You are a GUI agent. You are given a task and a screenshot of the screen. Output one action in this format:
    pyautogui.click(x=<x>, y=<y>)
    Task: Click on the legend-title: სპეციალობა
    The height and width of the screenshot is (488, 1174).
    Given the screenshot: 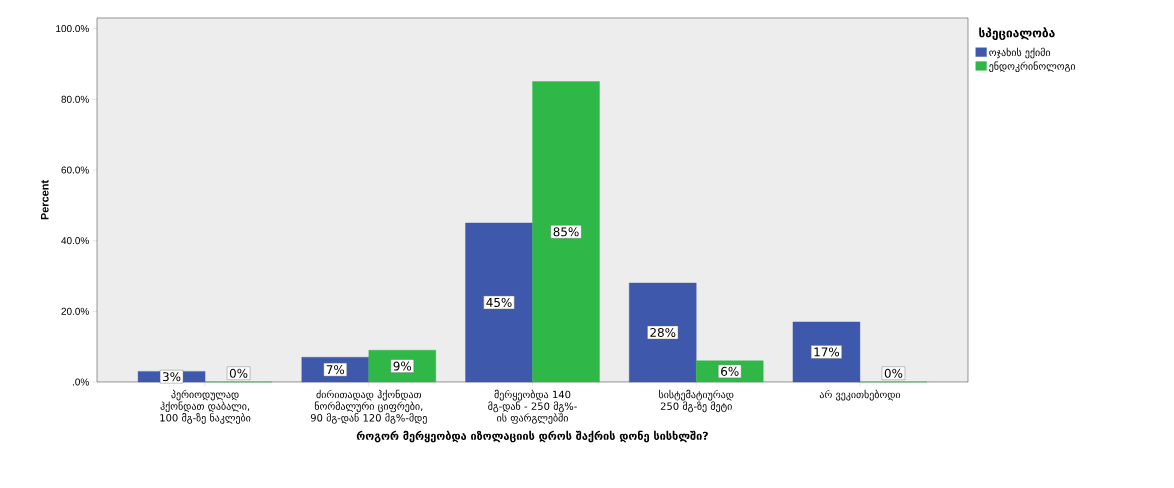 What is the action you would take?
    pyautogui.click(x=1017, y=33)
    